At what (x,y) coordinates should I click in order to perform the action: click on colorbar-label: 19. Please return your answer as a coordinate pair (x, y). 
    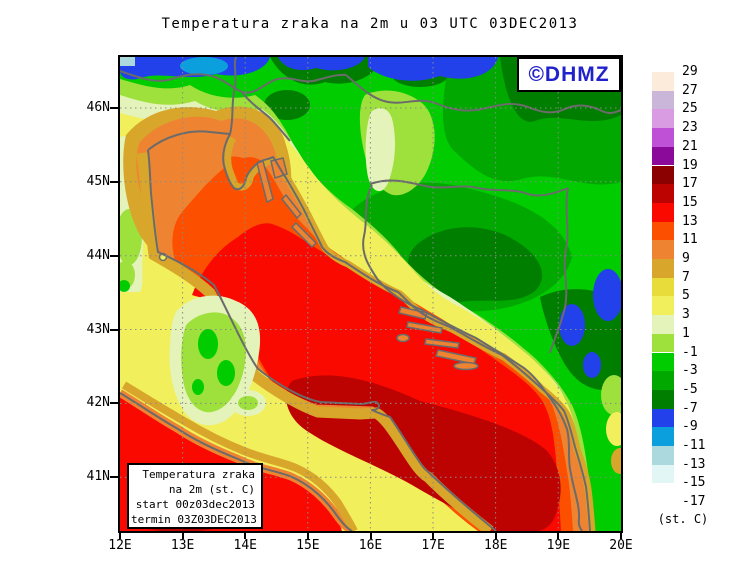
    Looking at the image, I should click on (690, 165).